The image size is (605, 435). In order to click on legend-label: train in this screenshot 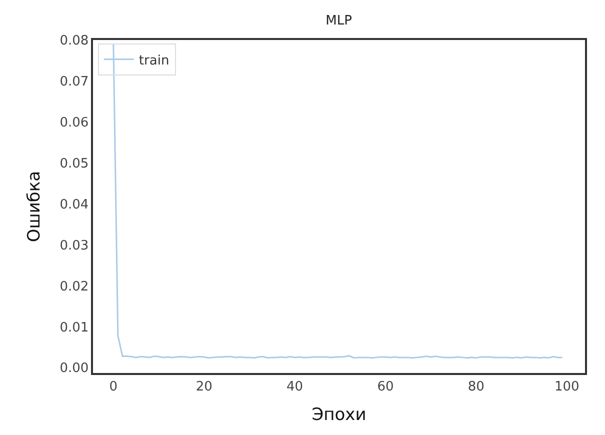, I will do `click(154, 60)`.